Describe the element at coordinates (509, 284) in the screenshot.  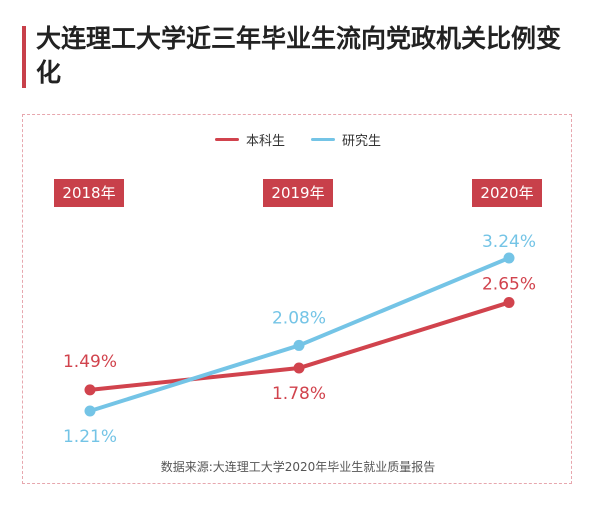
I see `data-label-undergrad-2: 2.65%` at that location.